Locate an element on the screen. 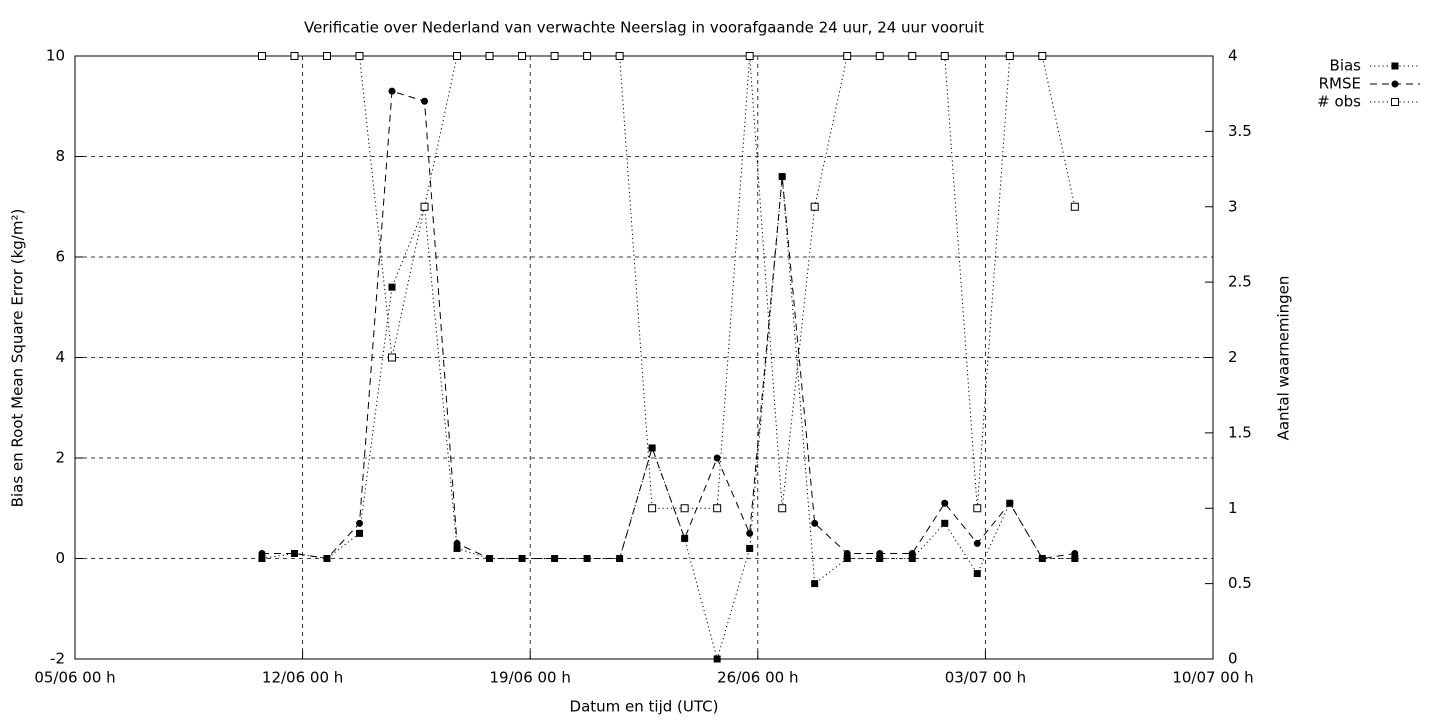 Image resolution: width=1440 pixels, height=720 pixels. x-tick-label: 05/06 00 h is located at coordinates (74, 678).